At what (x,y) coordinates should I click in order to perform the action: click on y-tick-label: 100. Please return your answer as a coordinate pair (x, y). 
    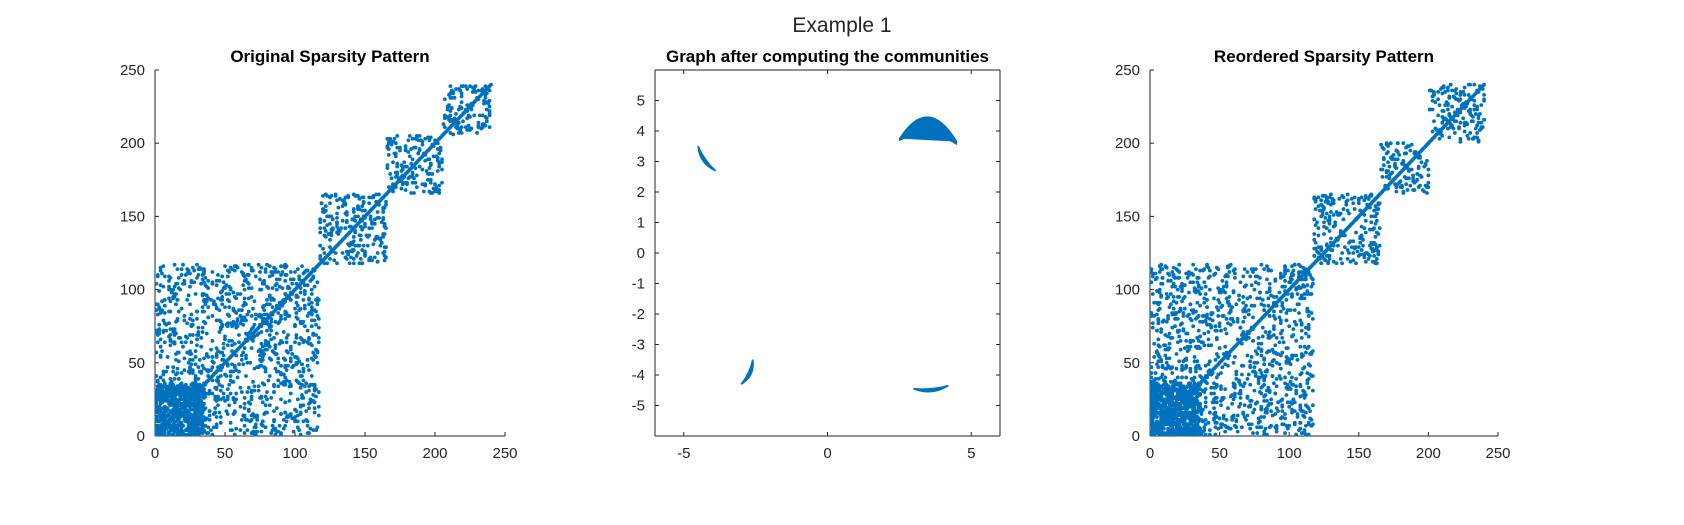
    Looking at the image, I should click on (1127, 290).